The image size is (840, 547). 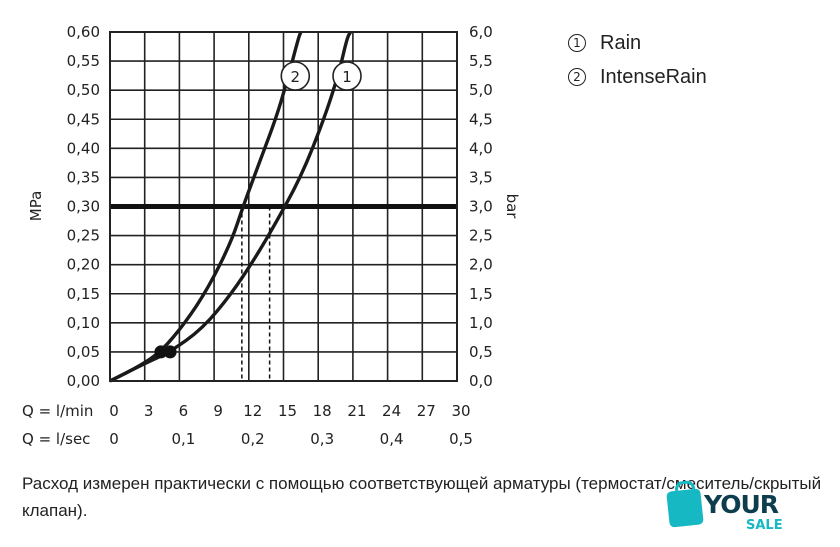 I want to click on y2-axis-title: bar, so click(x=512, y=207).